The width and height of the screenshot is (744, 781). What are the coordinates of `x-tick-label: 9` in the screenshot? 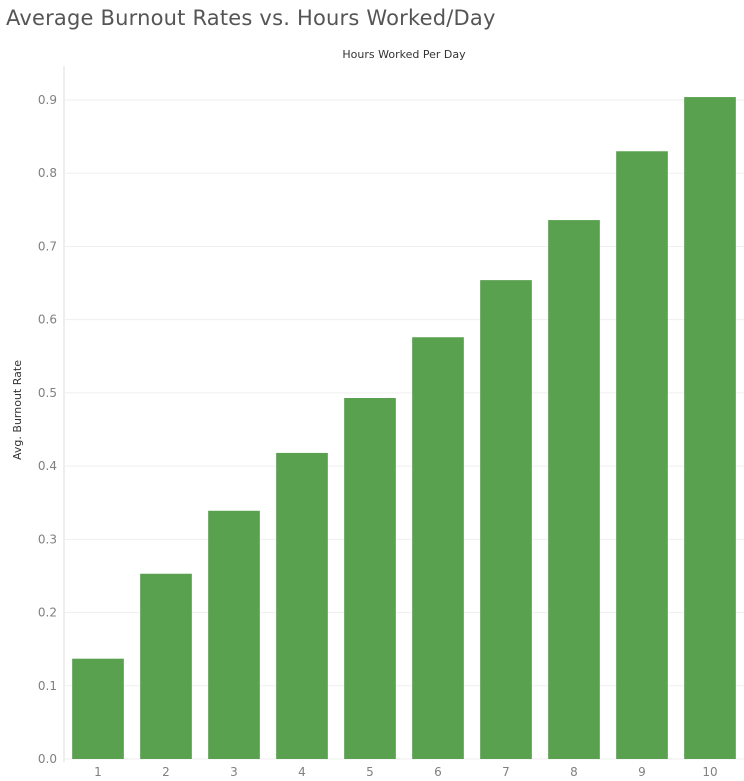 It's located at (642, 772).